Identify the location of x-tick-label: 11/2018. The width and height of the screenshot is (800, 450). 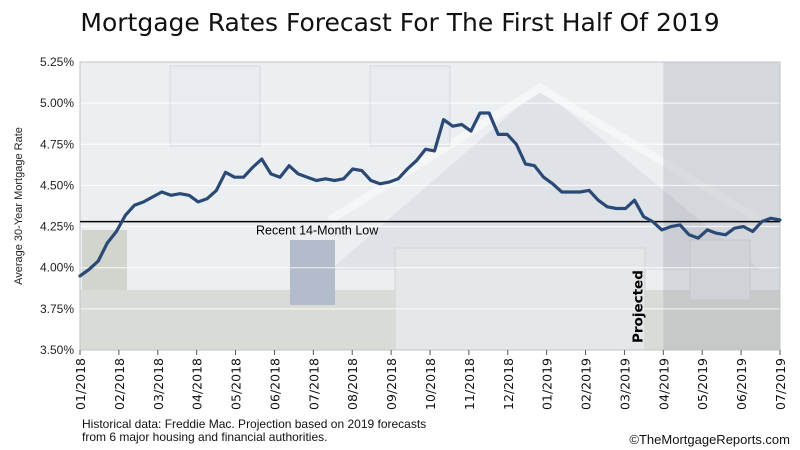
(469, 384).